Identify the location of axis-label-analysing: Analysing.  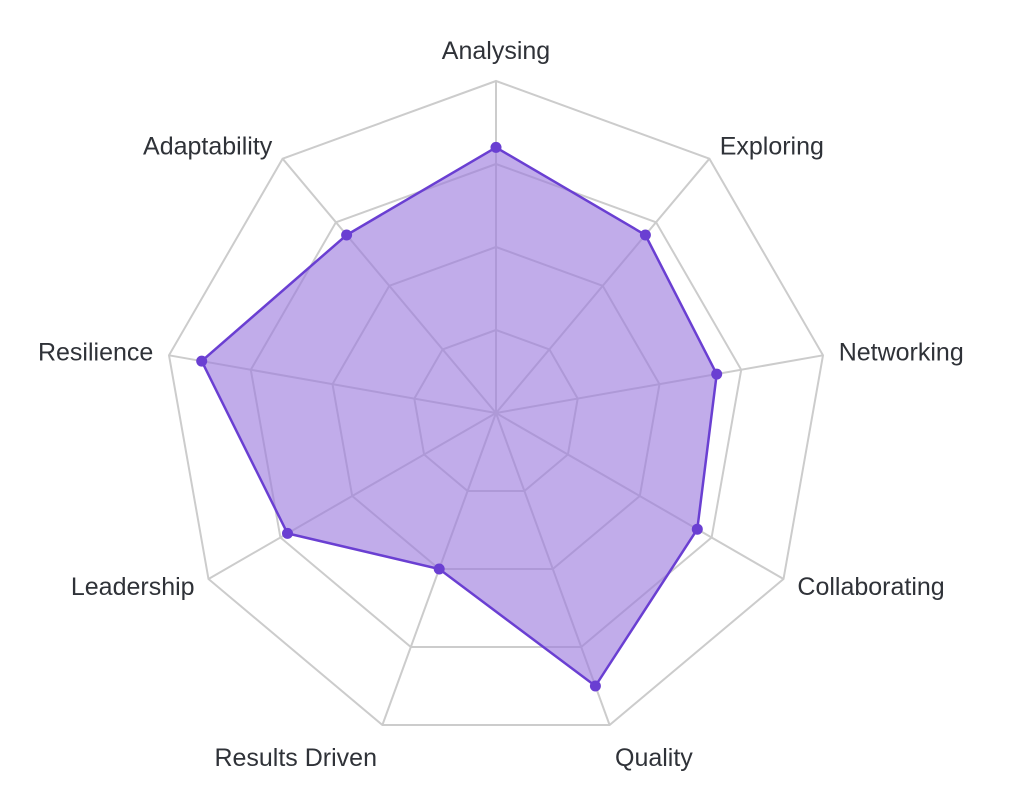
(496, 51).